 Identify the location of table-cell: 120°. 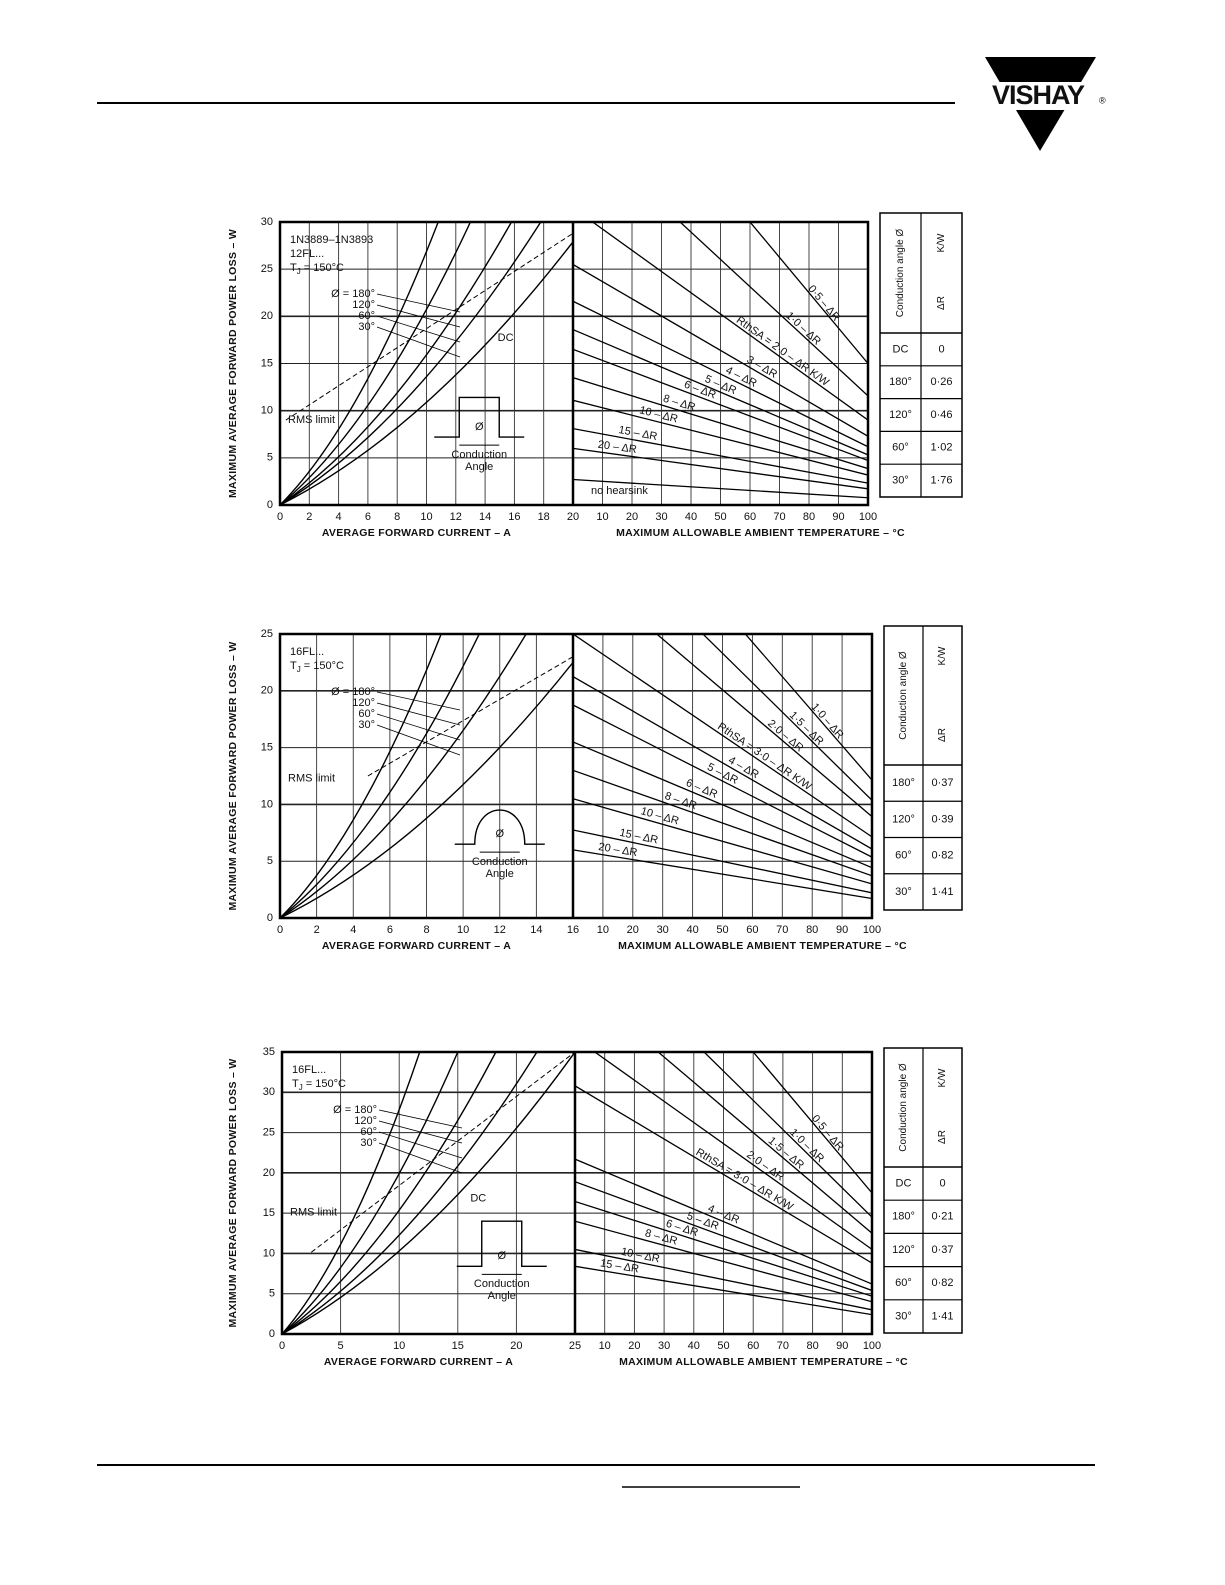
(903, 1250).